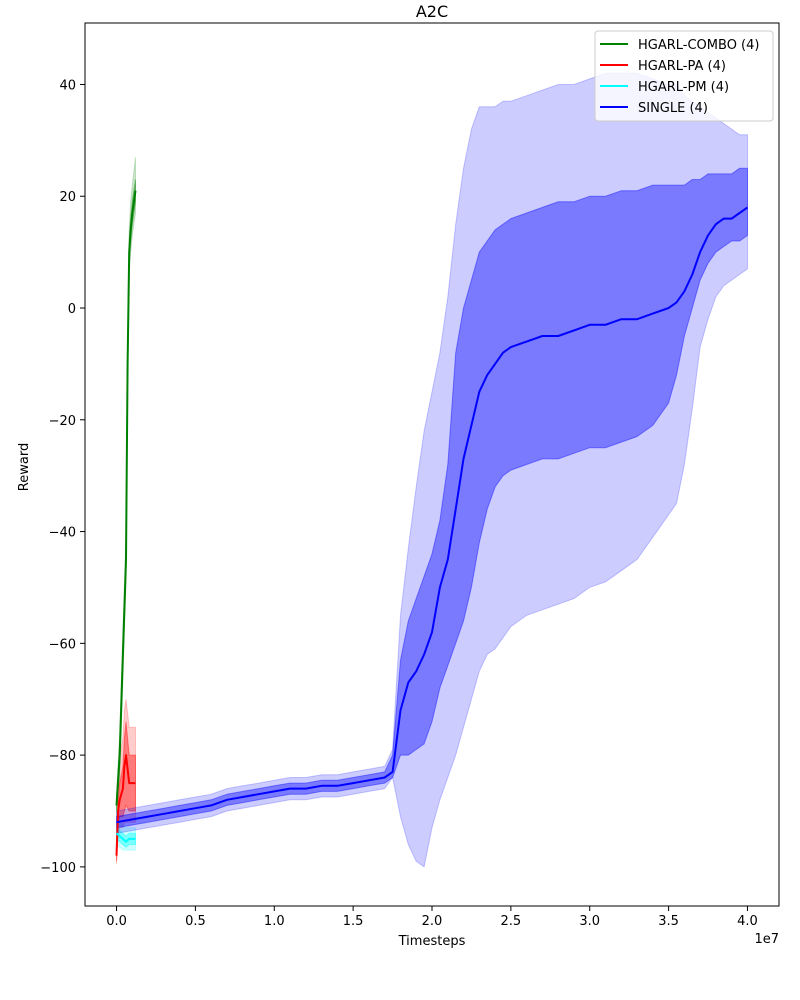 This screenshot has height=1000, width=800. What do you see at coordinates (668, 921) in the screenshot?
I see `x-tick-label: 3.5` at bounding box center [668, 921].